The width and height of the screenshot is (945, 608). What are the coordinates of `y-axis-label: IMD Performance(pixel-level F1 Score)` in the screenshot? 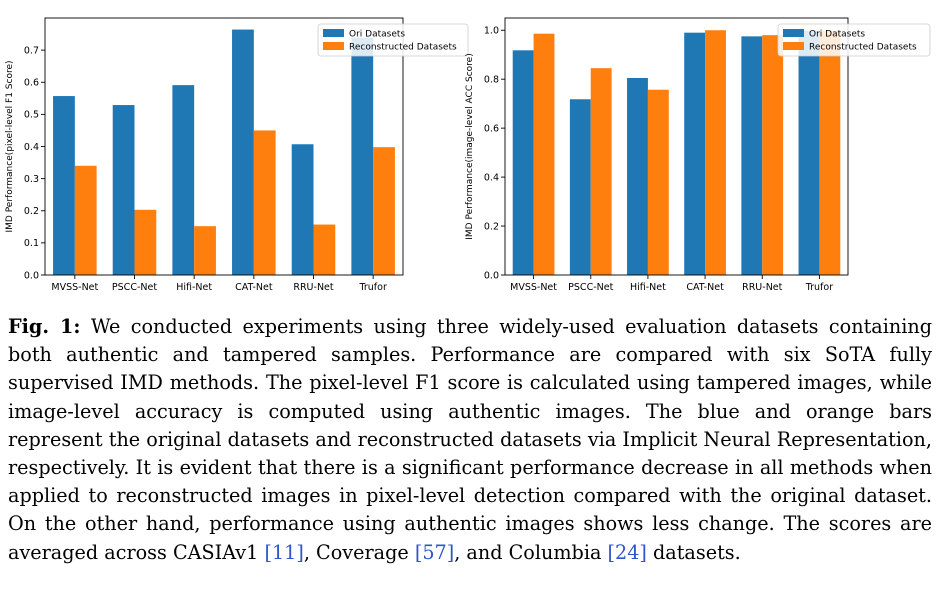 It's located at (10, 146).